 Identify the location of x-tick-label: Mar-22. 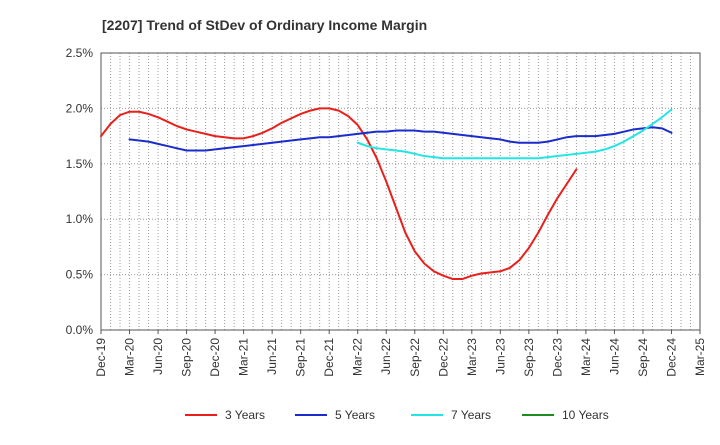
(358, 357).